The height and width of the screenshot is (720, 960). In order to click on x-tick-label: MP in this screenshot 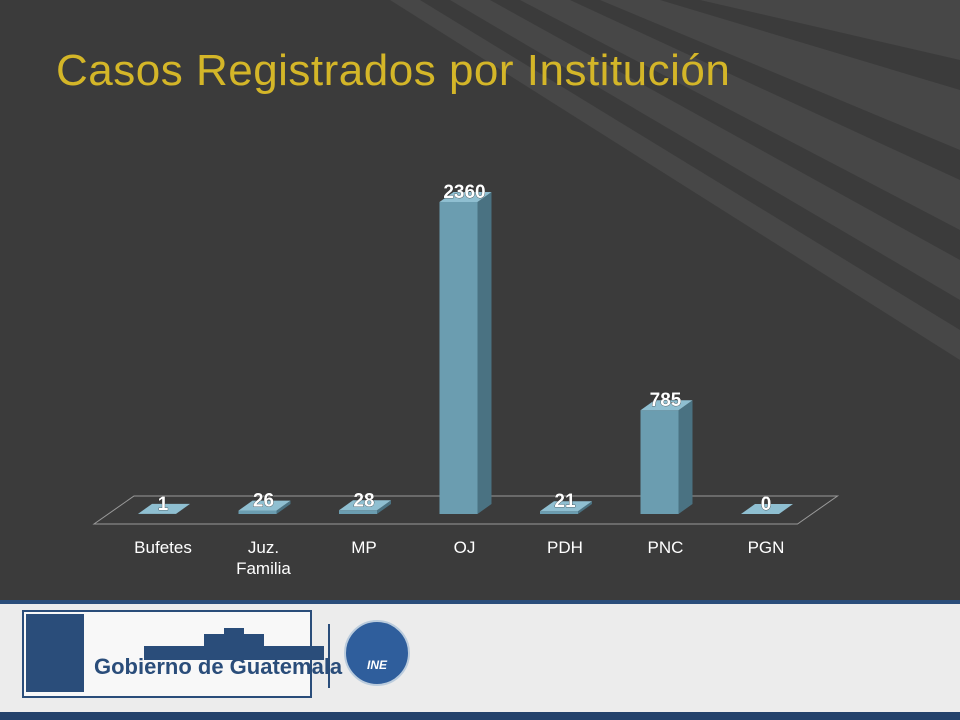, I will do `click(364, 547)`.